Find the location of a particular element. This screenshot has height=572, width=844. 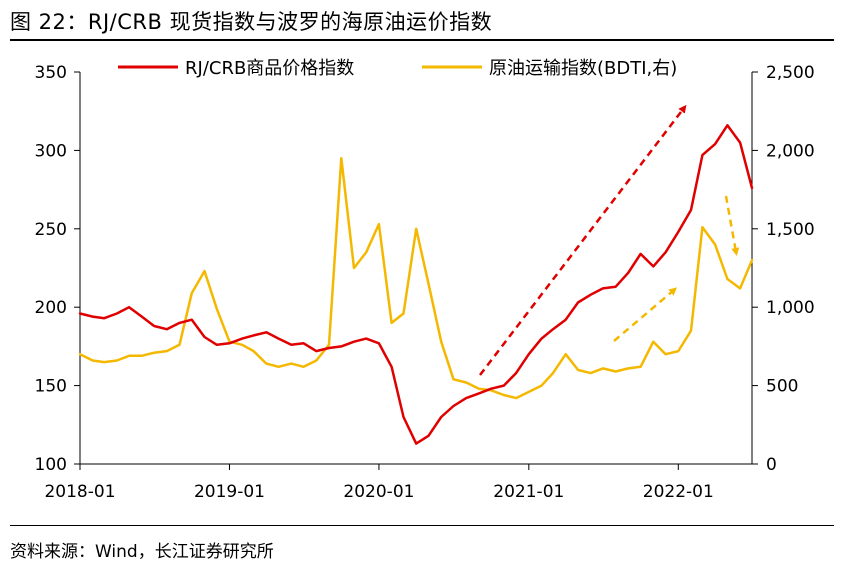

left-y-tick-label: 250 is located at coordinates (51, 230).